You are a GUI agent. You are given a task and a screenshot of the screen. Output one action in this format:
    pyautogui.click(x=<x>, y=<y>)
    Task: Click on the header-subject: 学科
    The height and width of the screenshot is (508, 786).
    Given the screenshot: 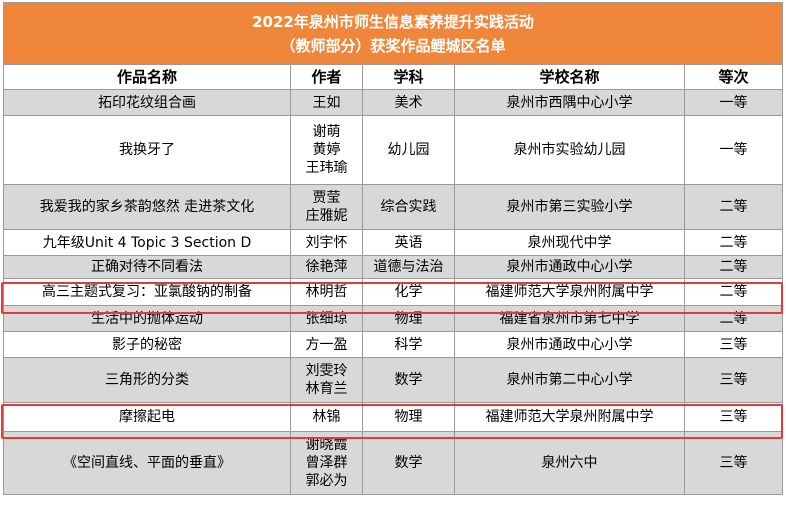 What is the action you would take?
    pyautogui.click(x=408, y=77)
    